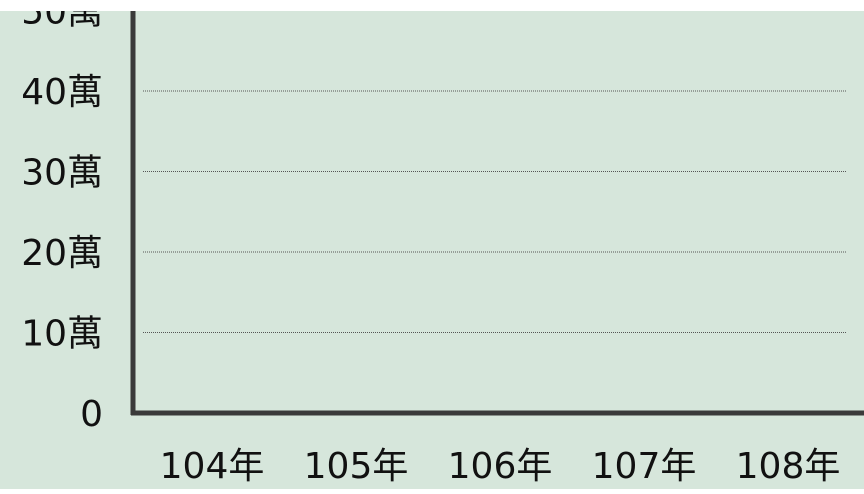 This screenshot has width=864, height=494. What do you see at coordinates (62, 173) in the screenshot?
I see `y-tick-label: 30萬` at bounding box center [62, 173].